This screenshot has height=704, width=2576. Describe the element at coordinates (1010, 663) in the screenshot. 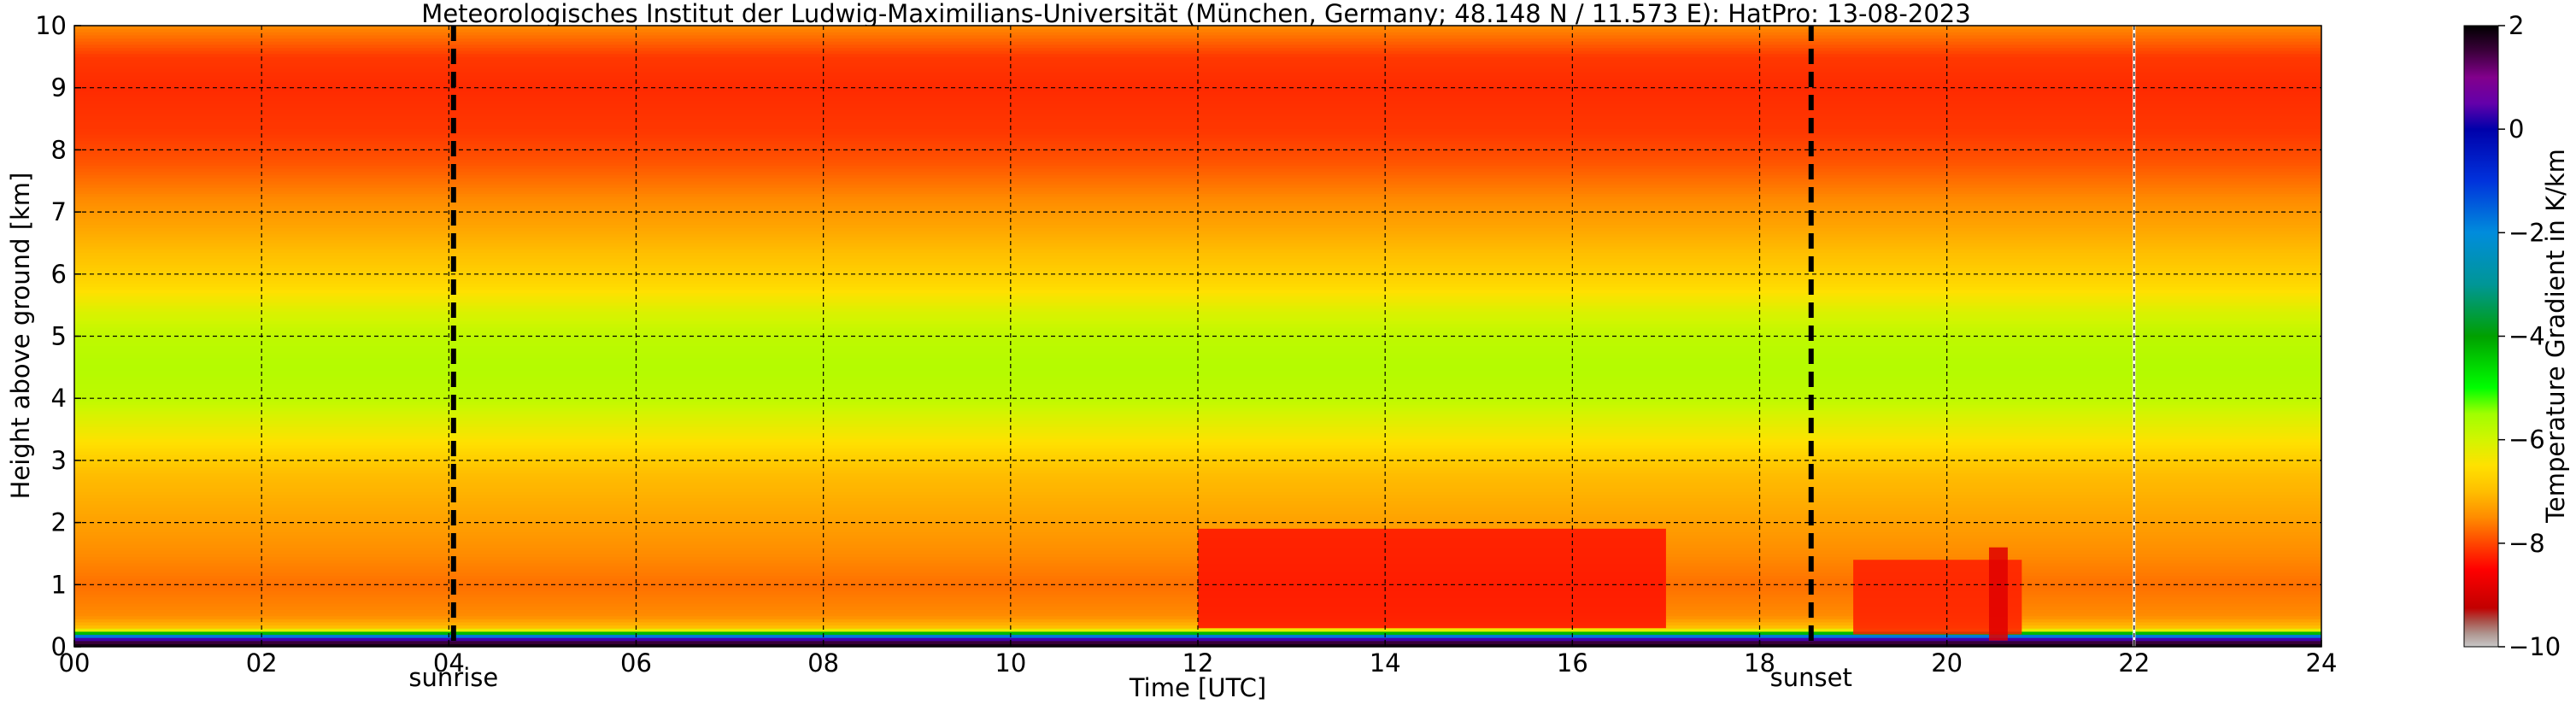

I see `x-tick-label: 10` at that location.